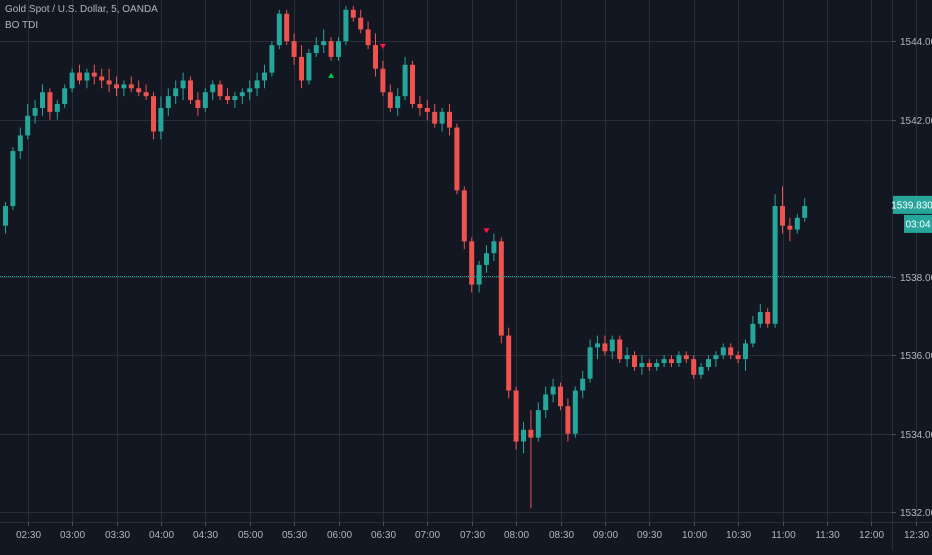  What do you see at coordinates (205, 535) in the screenshot?
I see `x-tick-label: 04:30` at bounding box center [205, 535].